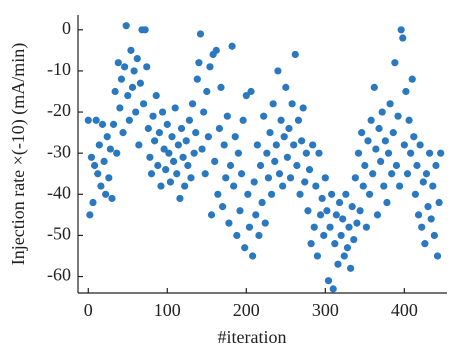  What do you see at coordinates (59, 69) in the screenshot?
I see `y-tick-label: -10` at bounding box center [59, 69].